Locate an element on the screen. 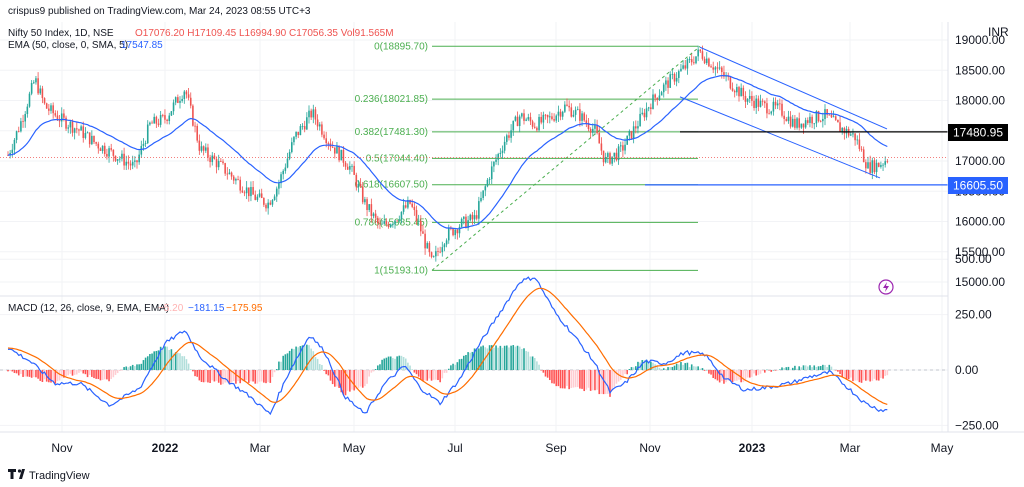  symbol-label: Nifty 50 Index, 1D, NSE is located at coordinates (61, 33).